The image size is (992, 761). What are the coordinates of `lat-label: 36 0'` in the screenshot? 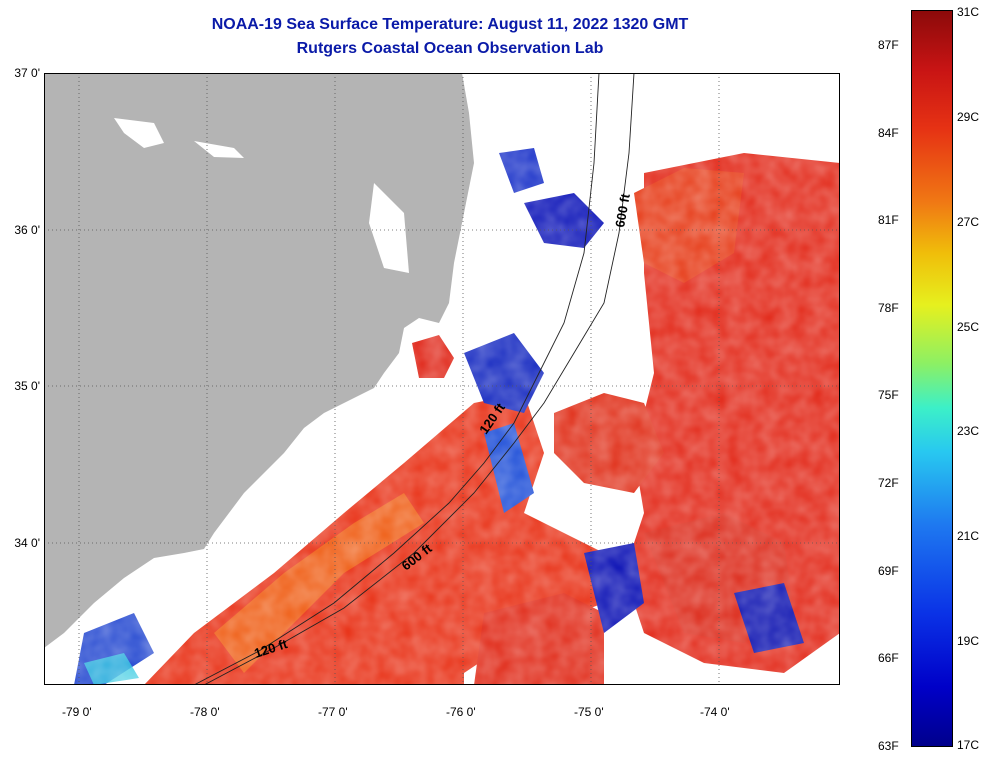 It's located at (27, 230).